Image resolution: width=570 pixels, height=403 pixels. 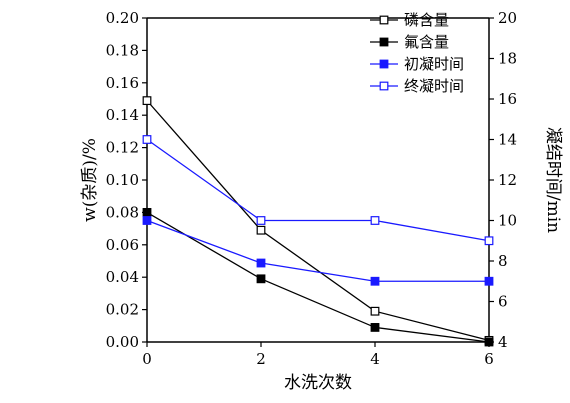 I want to click on x-axis-title: 水洗次数, so click(x=318, y=383).